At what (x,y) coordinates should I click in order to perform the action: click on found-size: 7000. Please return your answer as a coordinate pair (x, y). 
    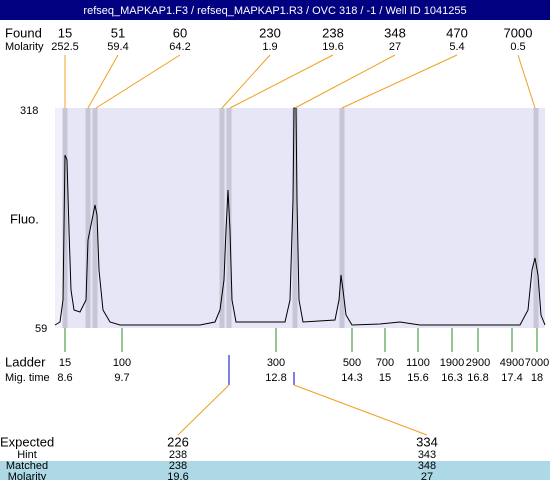
    Looking at the image, I should click on (518, 32).